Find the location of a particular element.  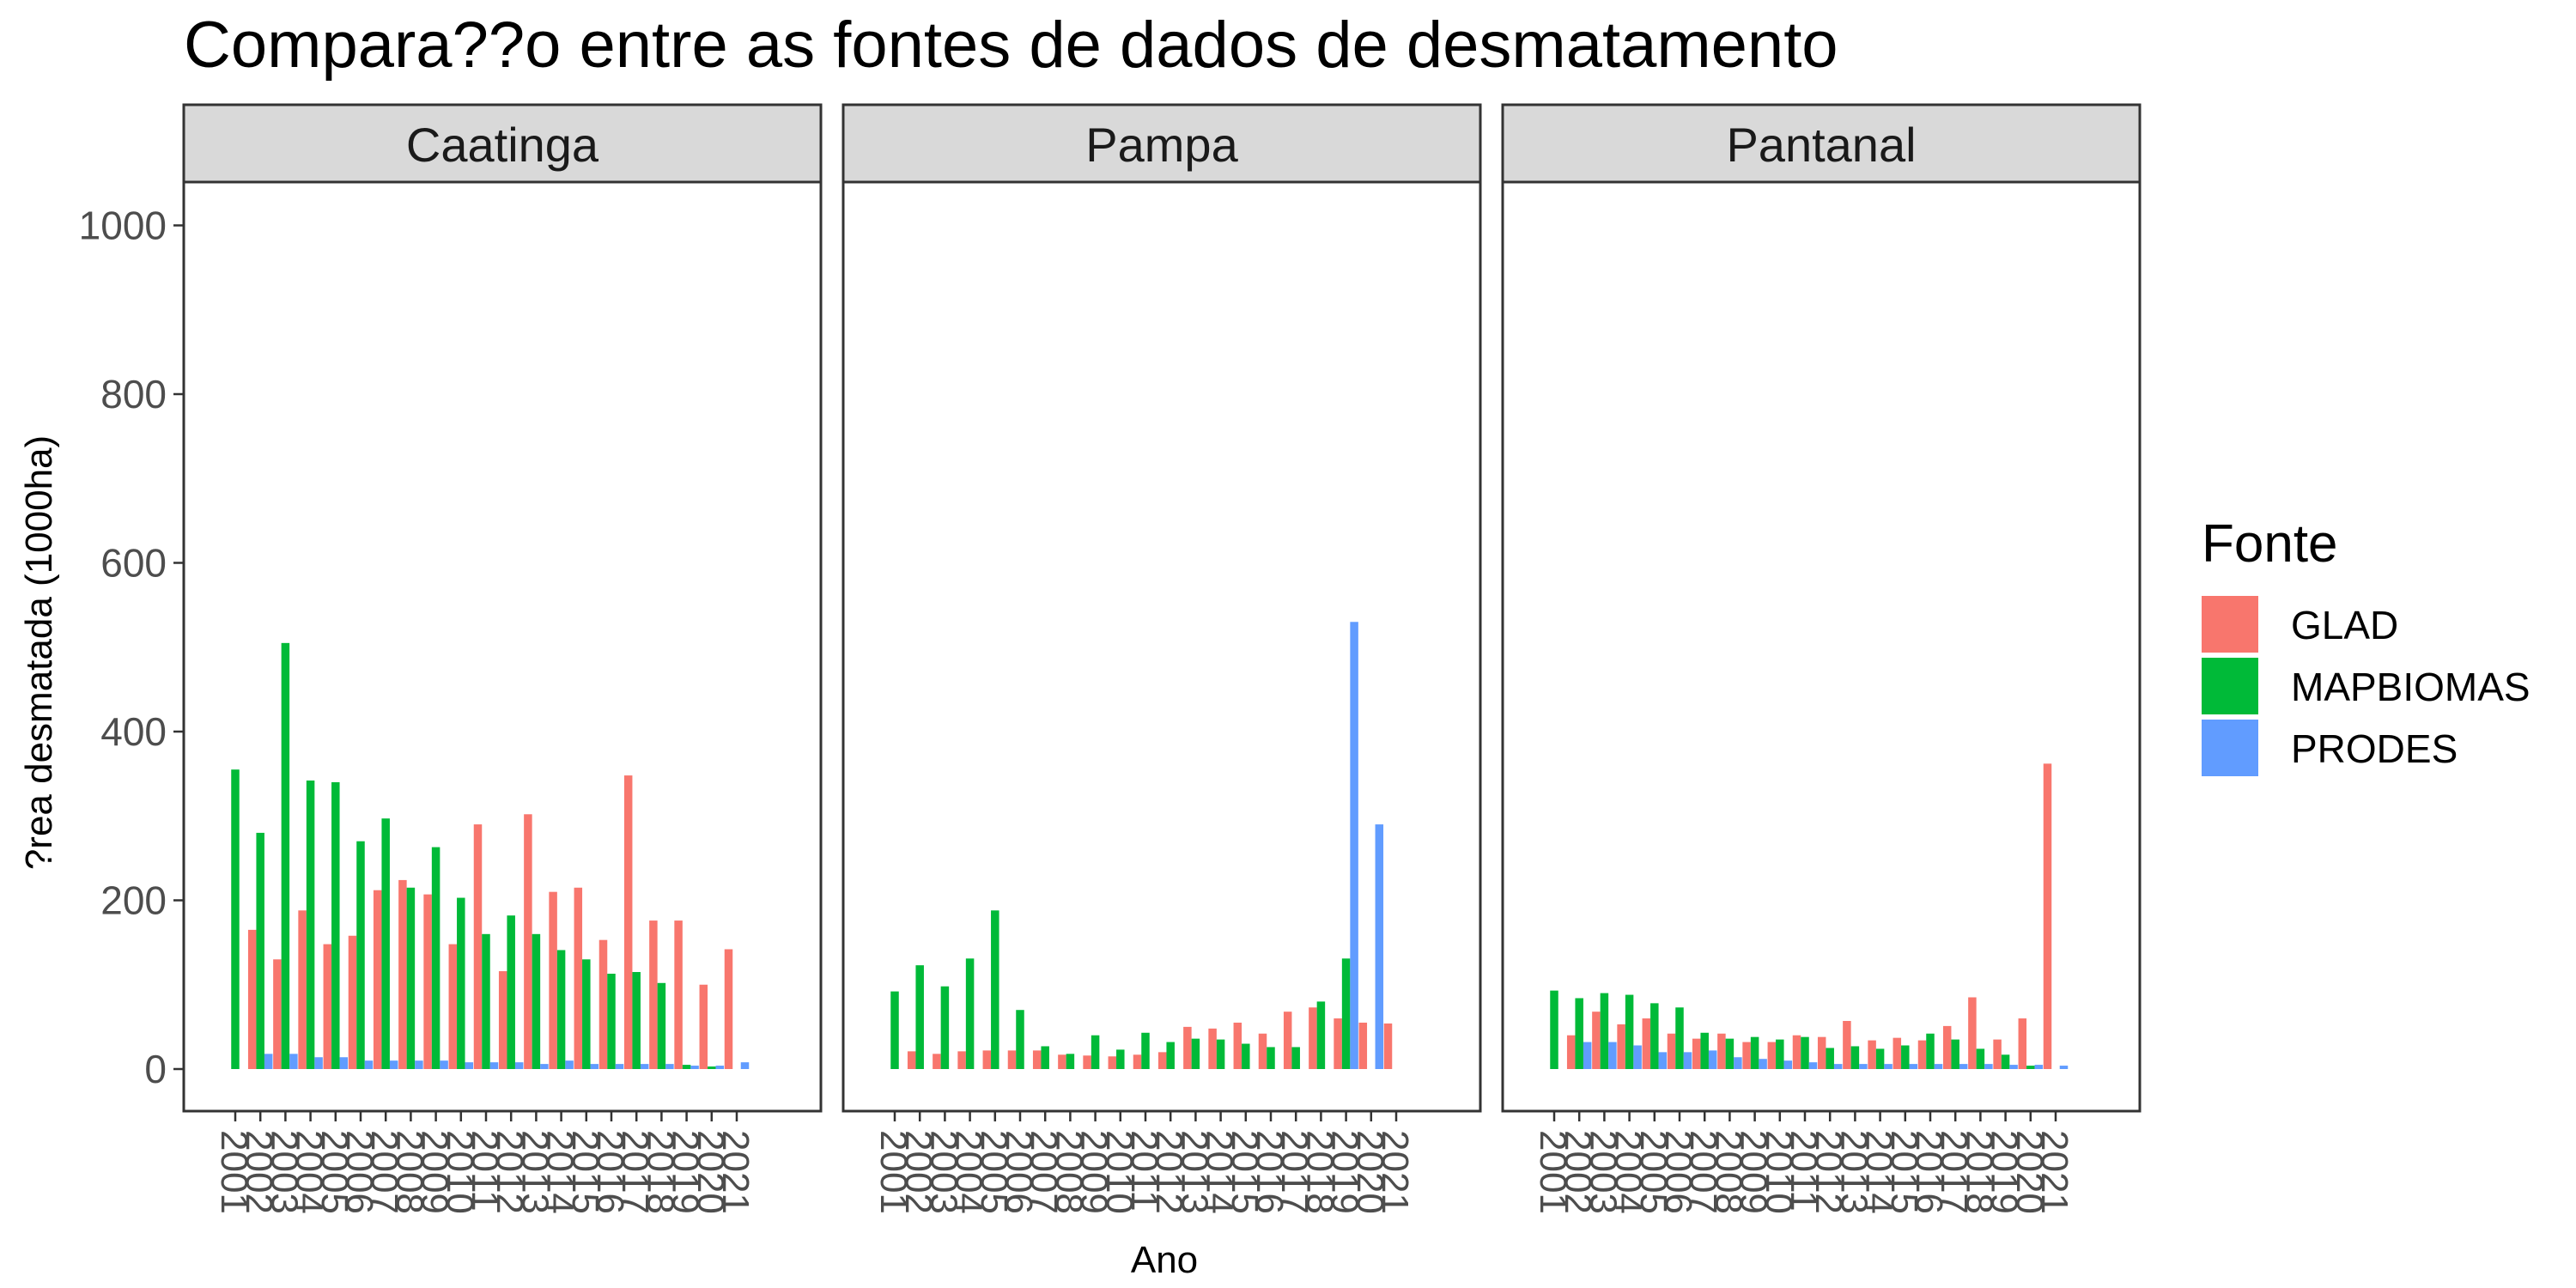

bar-caatinga-prodes-2014 is located at coordinates (569, 1064).